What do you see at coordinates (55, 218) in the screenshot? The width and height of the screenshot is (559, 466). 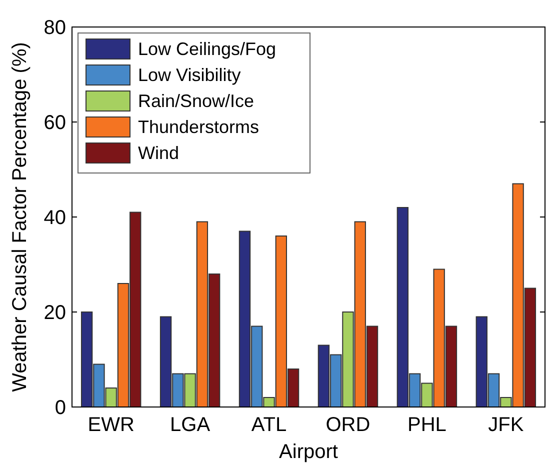 I see `y-tick-label: 40` at bounding box center [55, 218].